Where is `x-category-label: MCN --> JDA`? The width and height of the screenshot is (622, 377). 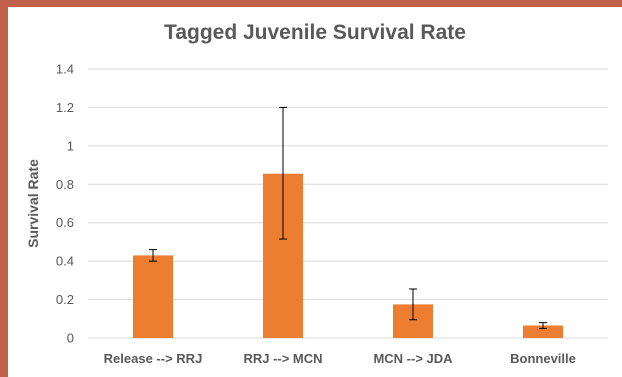 x-category-label: MCN --> JDA is located at coordinates (413, 358).